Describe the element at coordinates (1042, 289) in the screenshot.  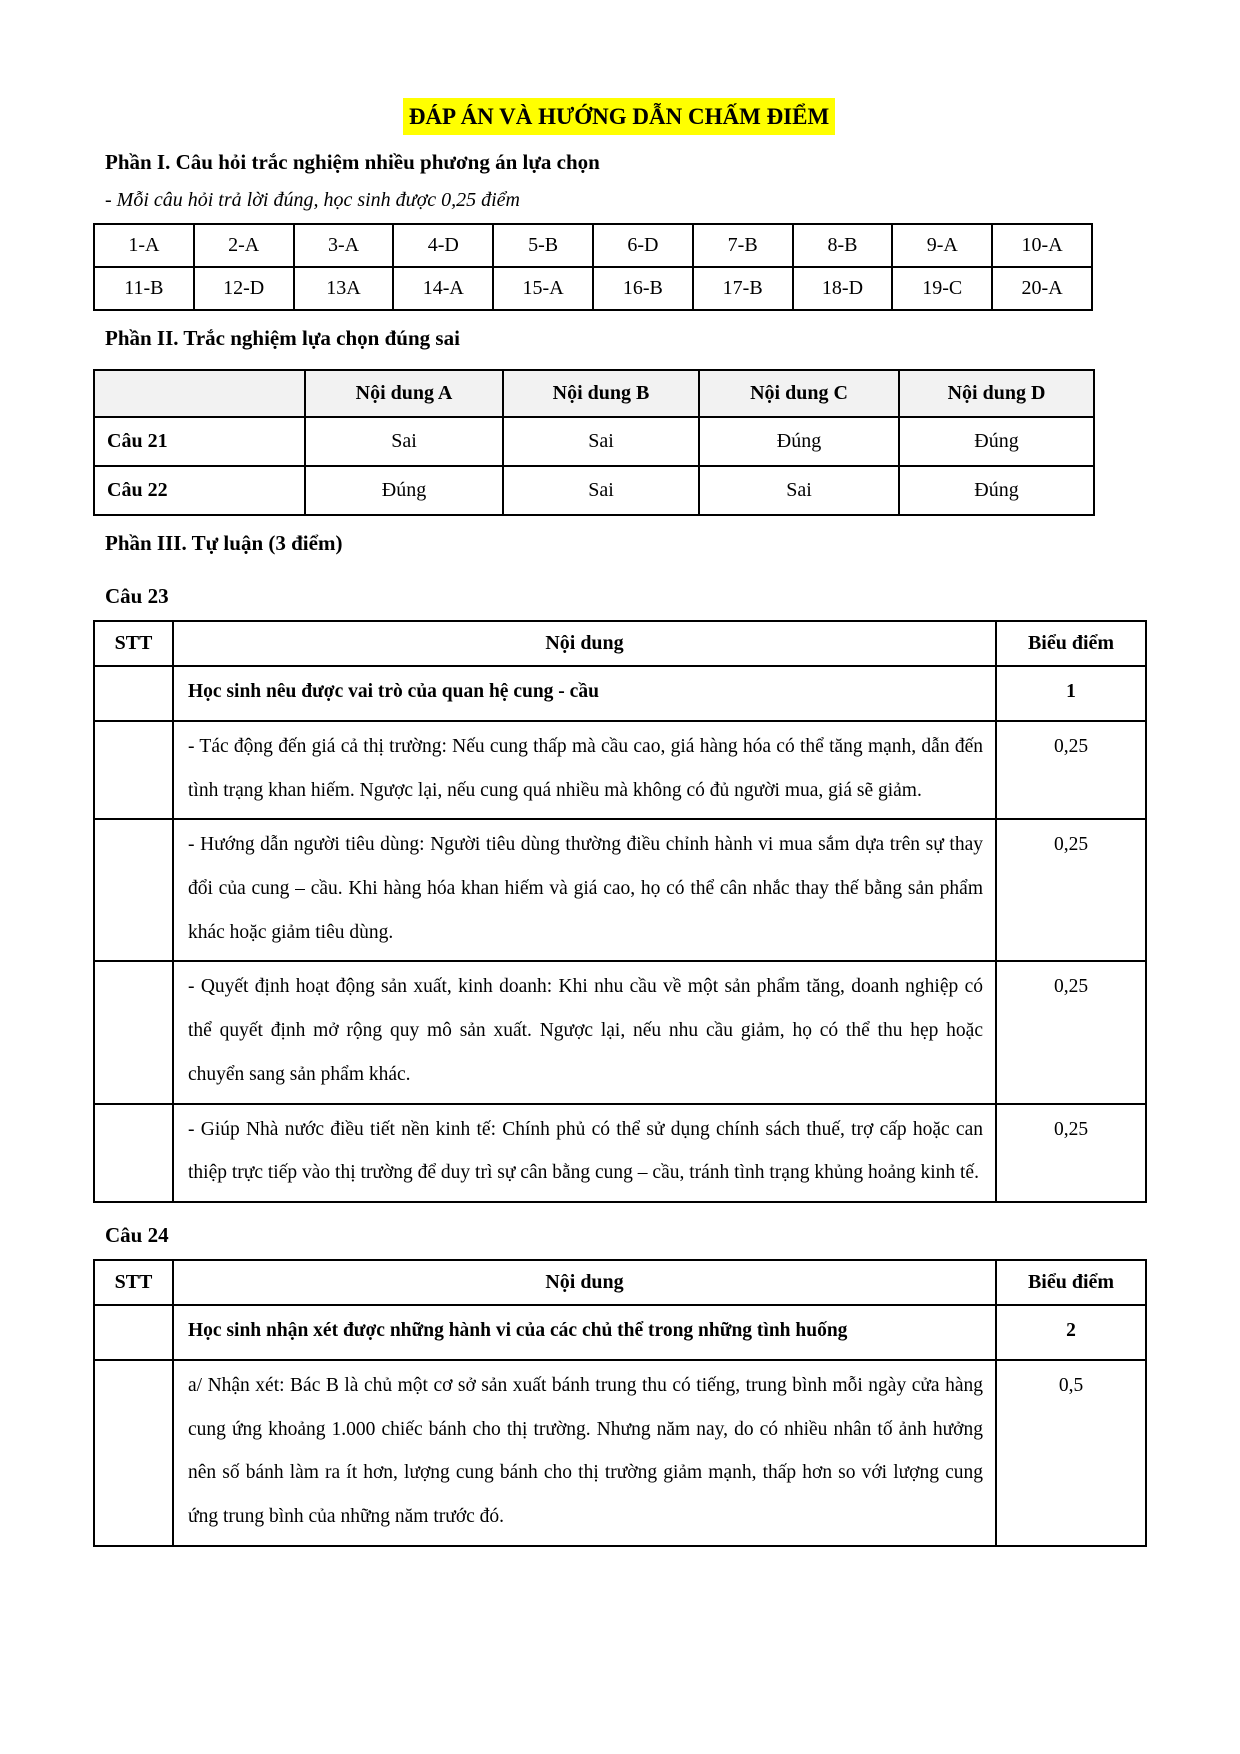
I see `answer-cell: 20-A` at that location.